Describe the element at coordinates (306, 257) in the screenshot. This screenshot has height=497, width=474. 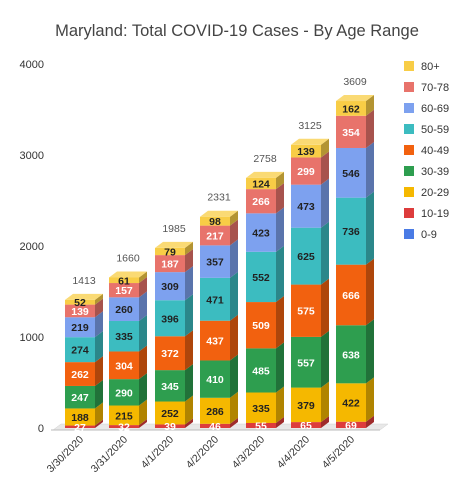
I see `data-label-50-59: 625` at that location.